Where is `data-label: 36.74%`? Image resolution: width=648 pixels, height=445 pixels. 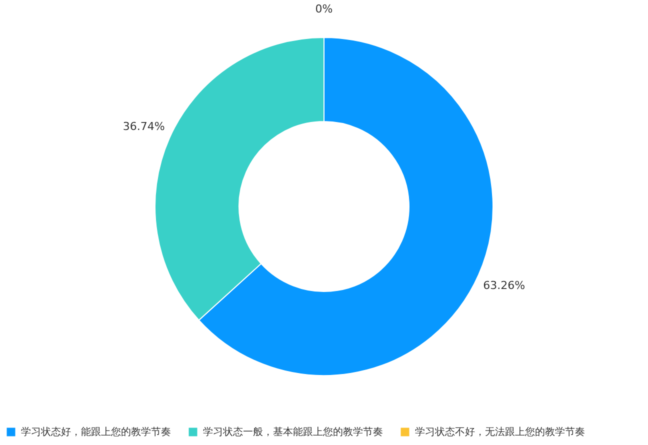 data-label: 36.74% is located at coordinates (143, 126).